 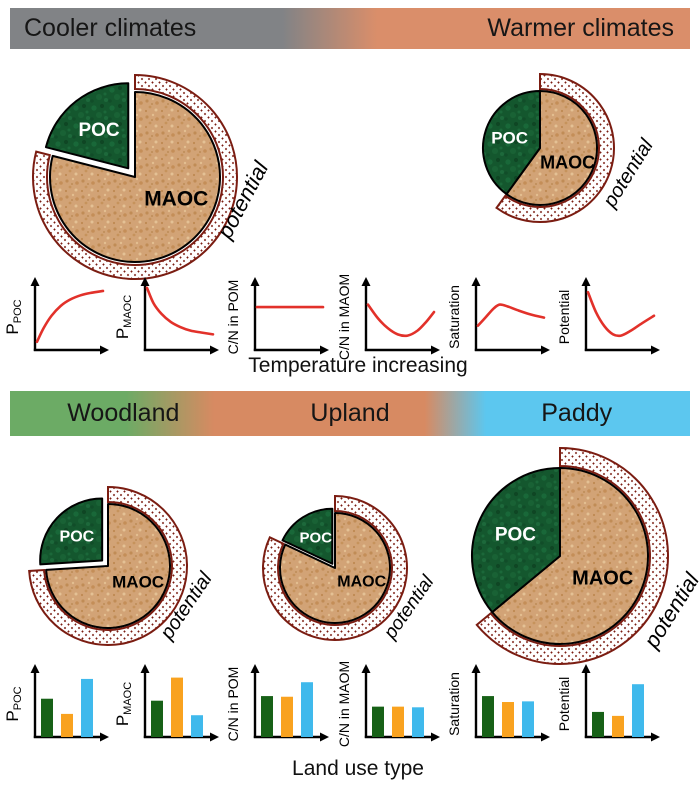 I want to click on paddy-poc-label: POC, so click(x=515, y=535).